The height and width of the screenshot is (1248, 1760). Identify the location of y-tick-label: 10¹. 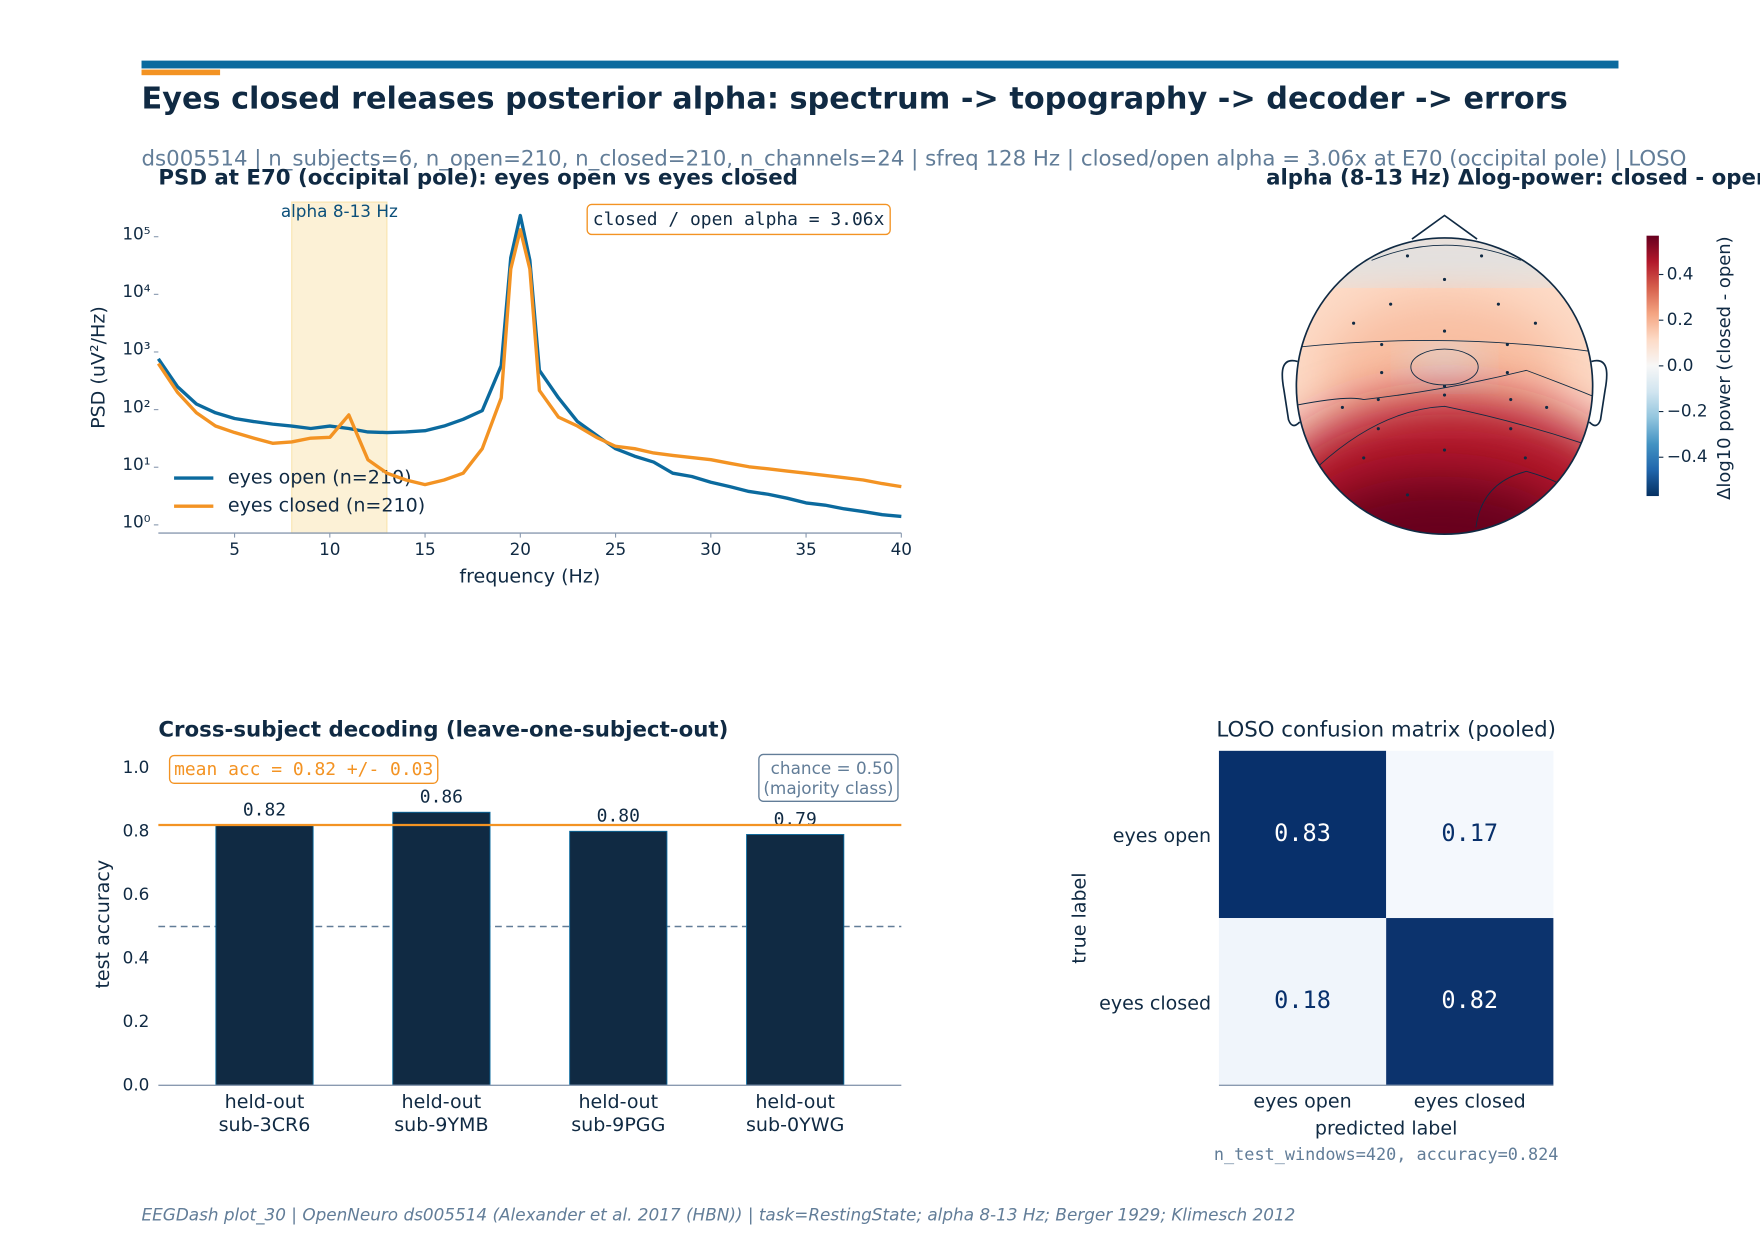
(136, 464).